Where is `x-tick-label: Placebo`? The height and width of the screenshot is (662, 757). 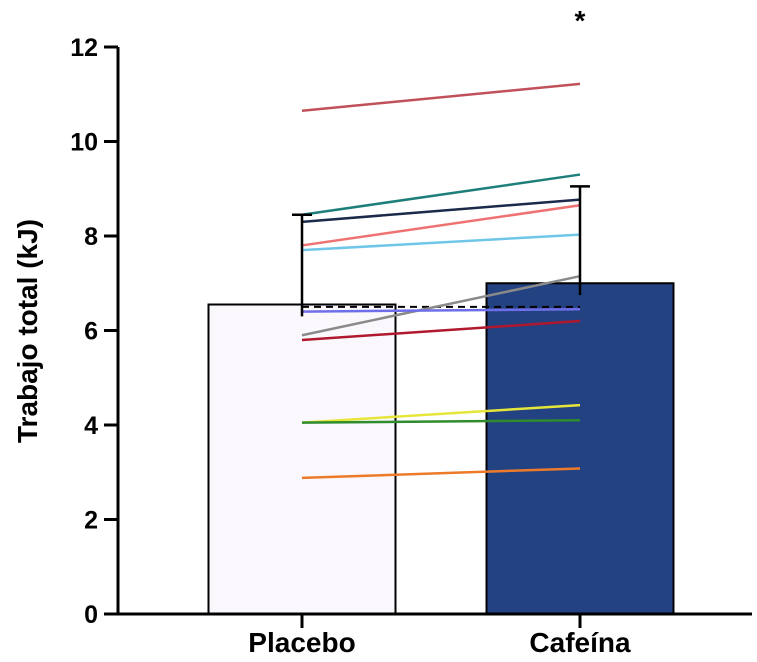
x-tick-label: Placebo is located at coordinates (301, 642).